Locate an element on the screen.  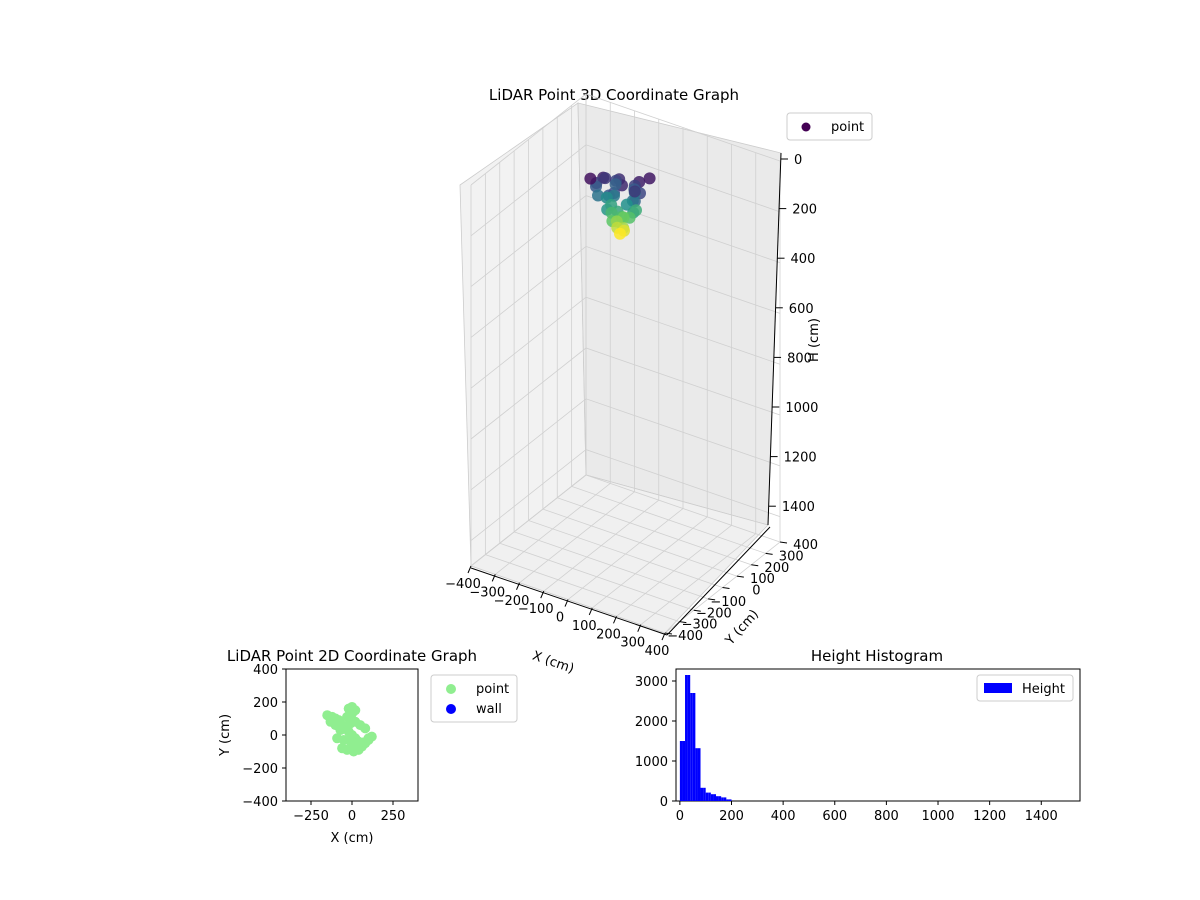
legend-2d-marker-point is located at coordinates (451, 689).